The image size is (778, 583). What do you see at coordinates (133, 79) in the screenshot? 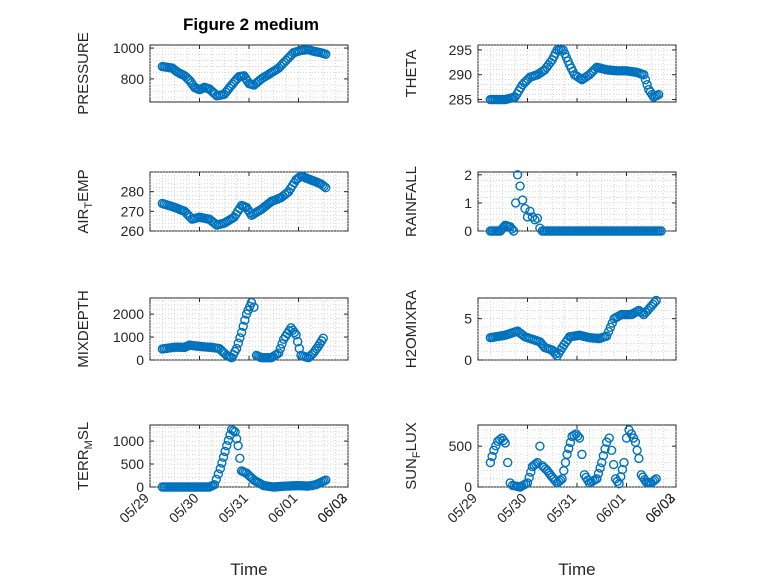
I see `y-tick-label: 800` at bounding box center [133, 79].